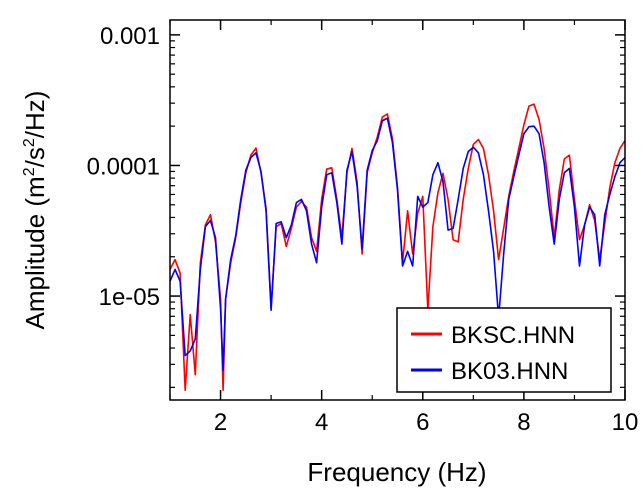  I want to click on y-tick-label: 0.0001, so click(123, 166).